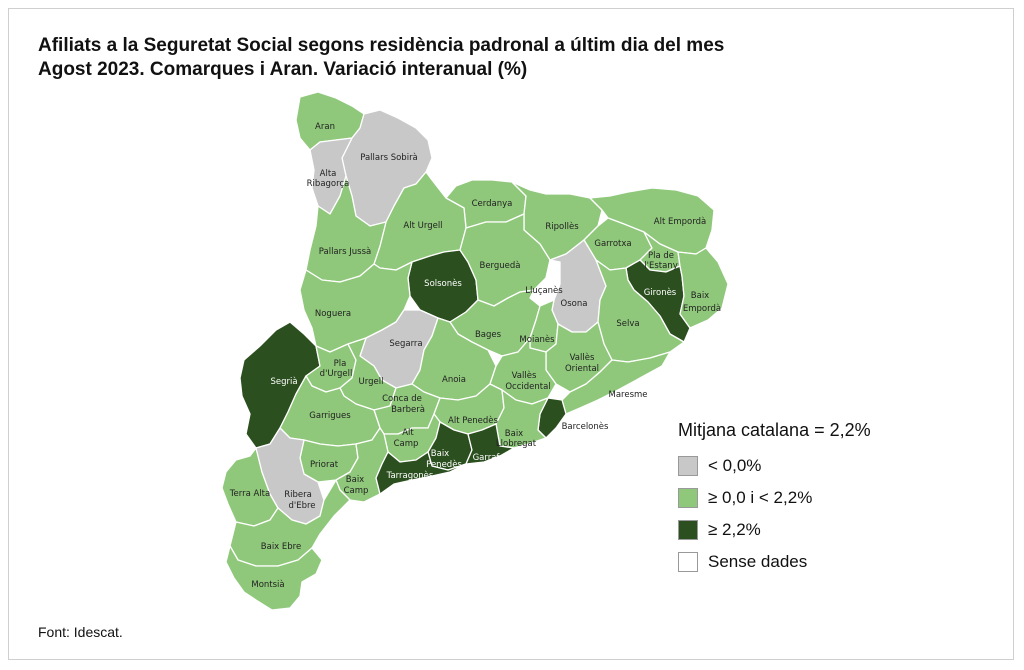 The image size is (1024, 670). Describe the element at coordinates (325, 127) in the screenshot. I see `region-label-aran: Aran` at that location.